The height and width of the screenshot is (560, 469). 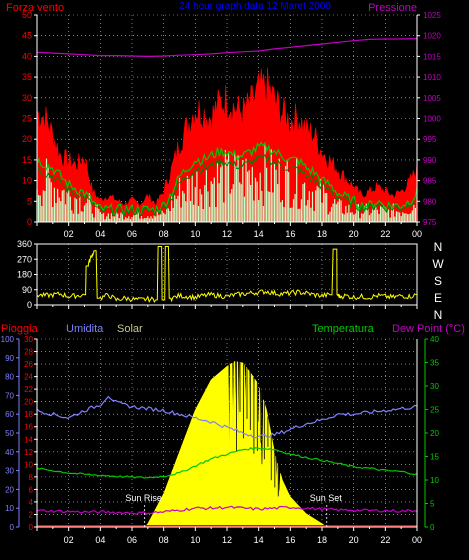 What do you see at coordinates (432, 504) in the screenshot?
I see `temperature-tick-label: 5` at bounding box center [432, 504].